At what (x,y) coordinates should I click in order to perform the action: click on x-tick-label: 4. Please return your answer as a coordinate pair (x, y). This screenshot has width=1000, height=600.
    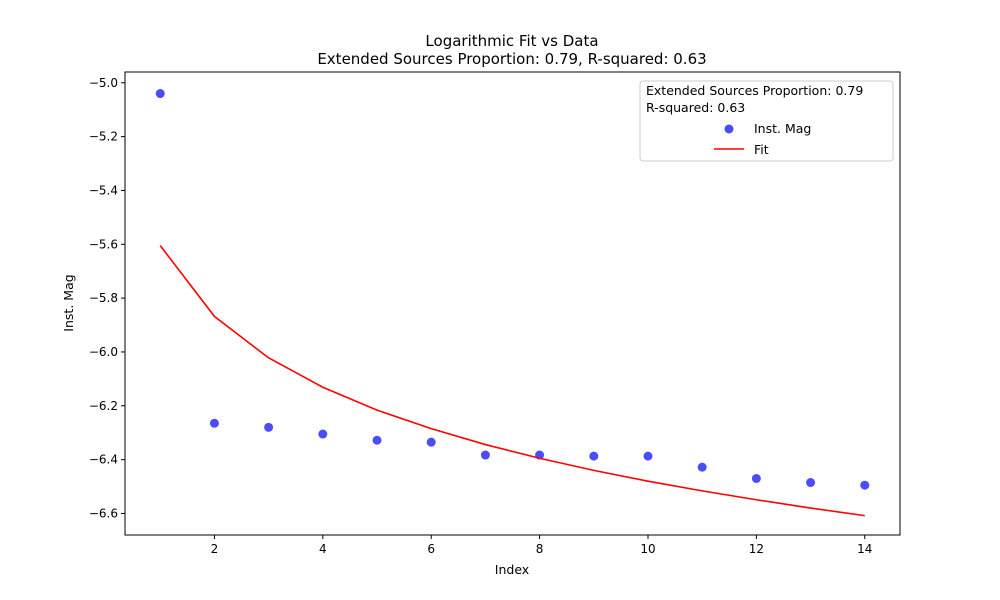
    Looking at the image, I should click on (323, 549).